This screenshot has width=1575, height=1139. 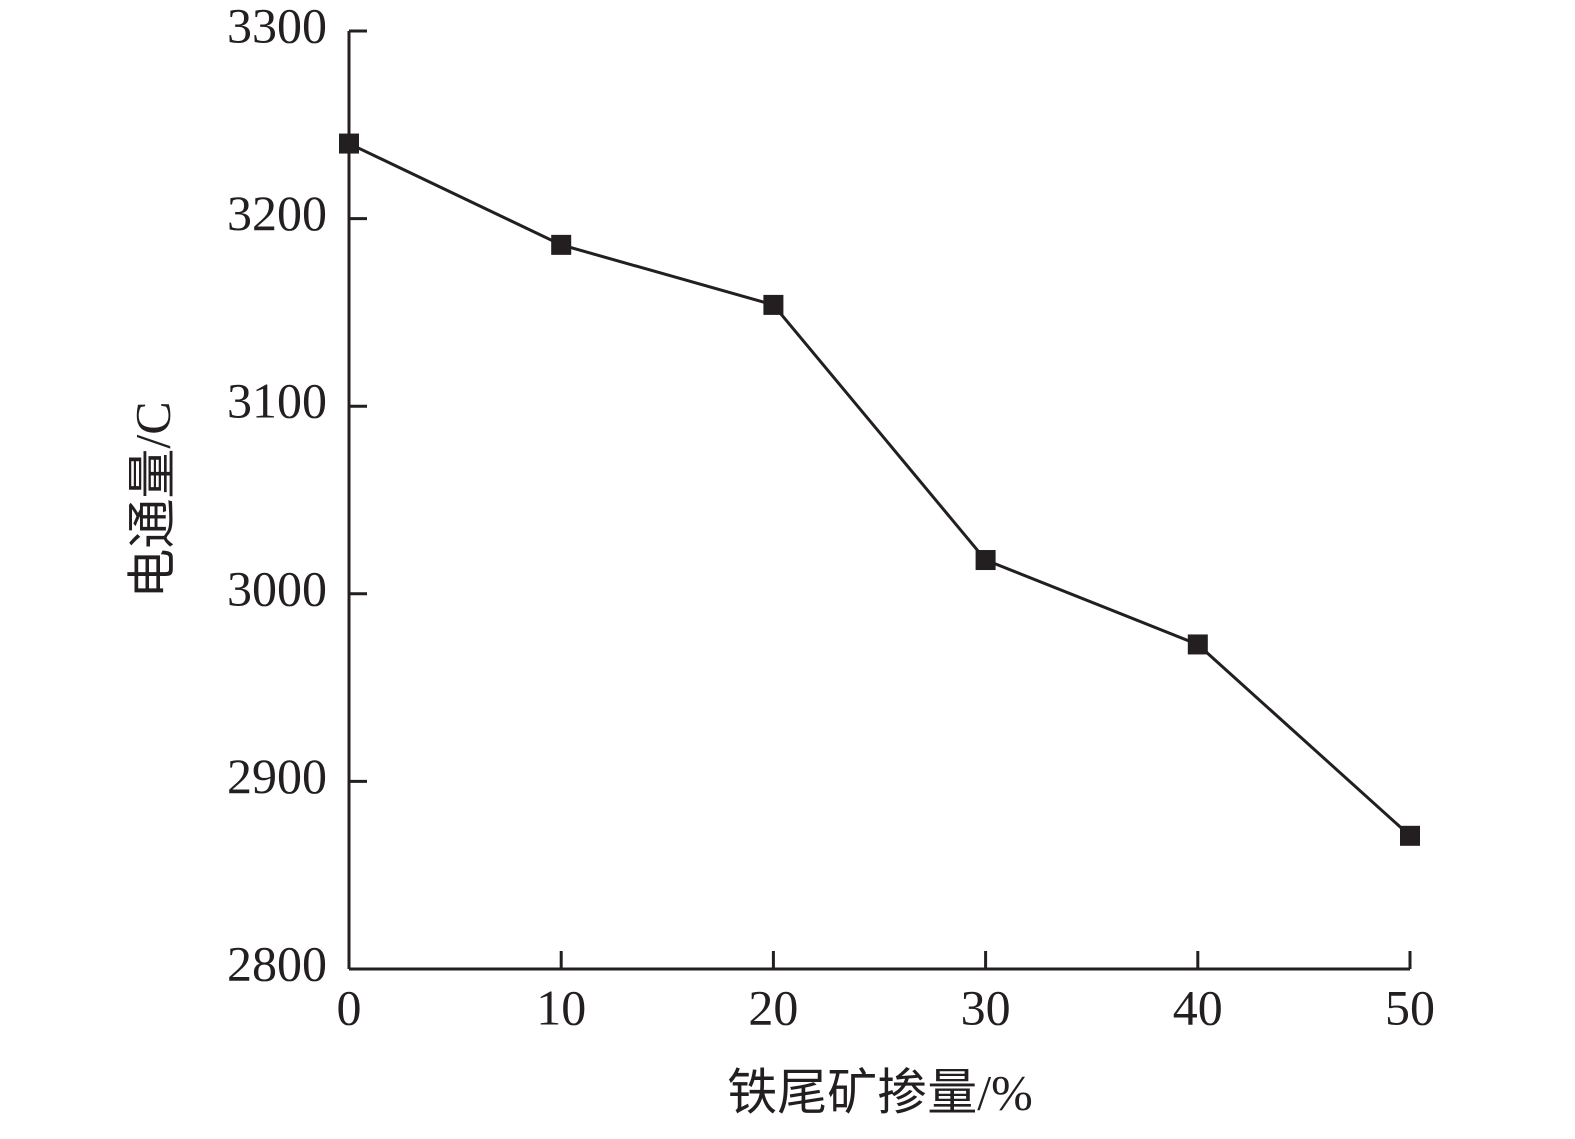 I want to click on y-tick-label: 3200, so click(x=277, y=213).